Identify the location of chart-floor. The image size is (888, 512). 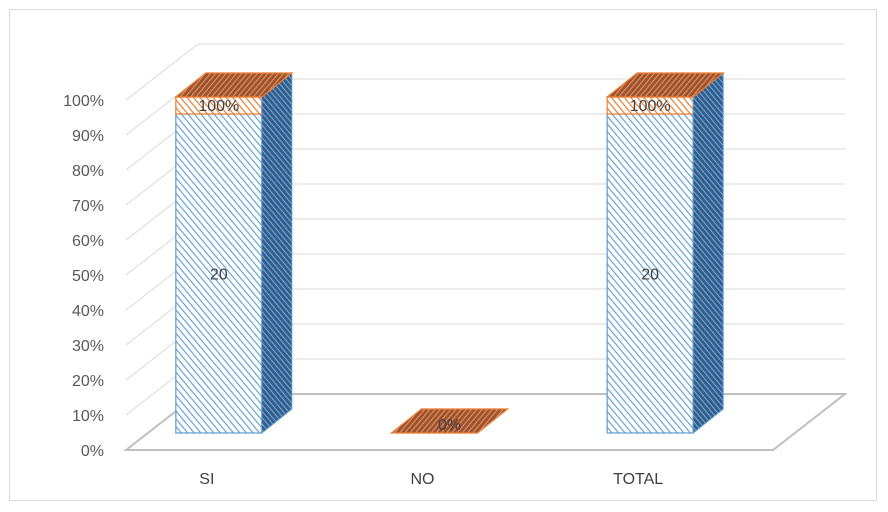
(485, 422).